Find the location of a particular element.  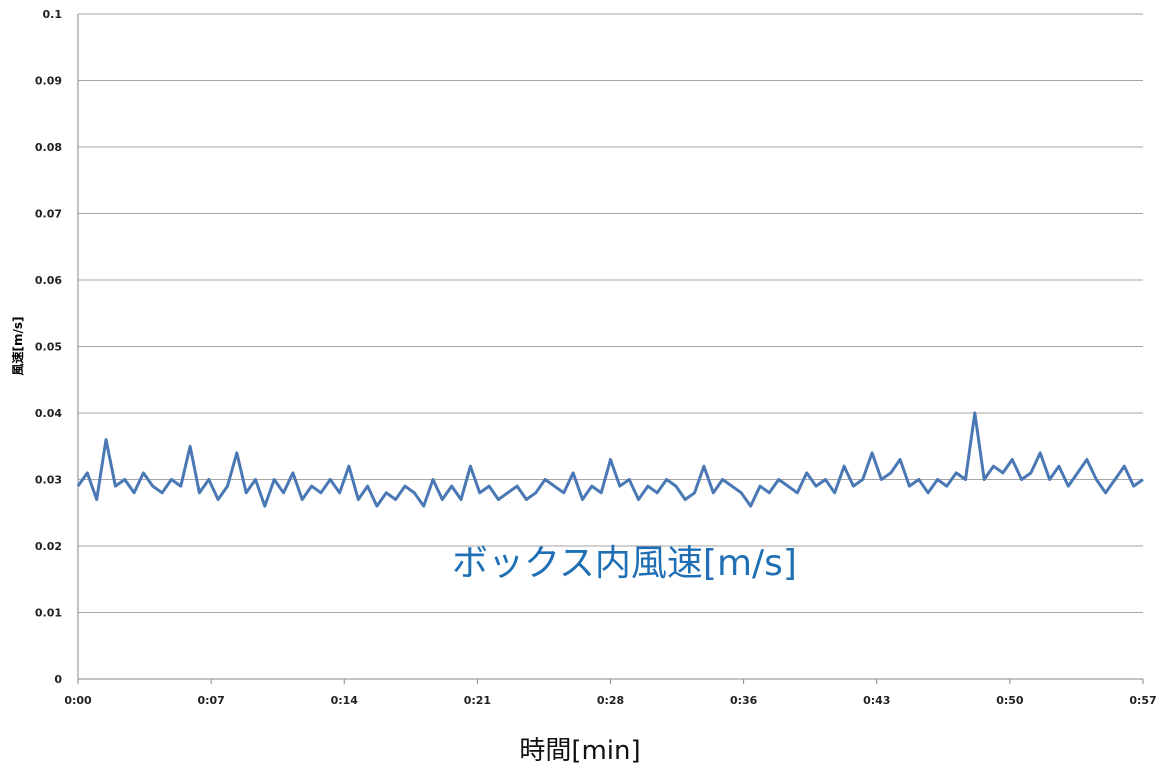

x-tick-label: 0:43 is located at coordinates (876, 700).